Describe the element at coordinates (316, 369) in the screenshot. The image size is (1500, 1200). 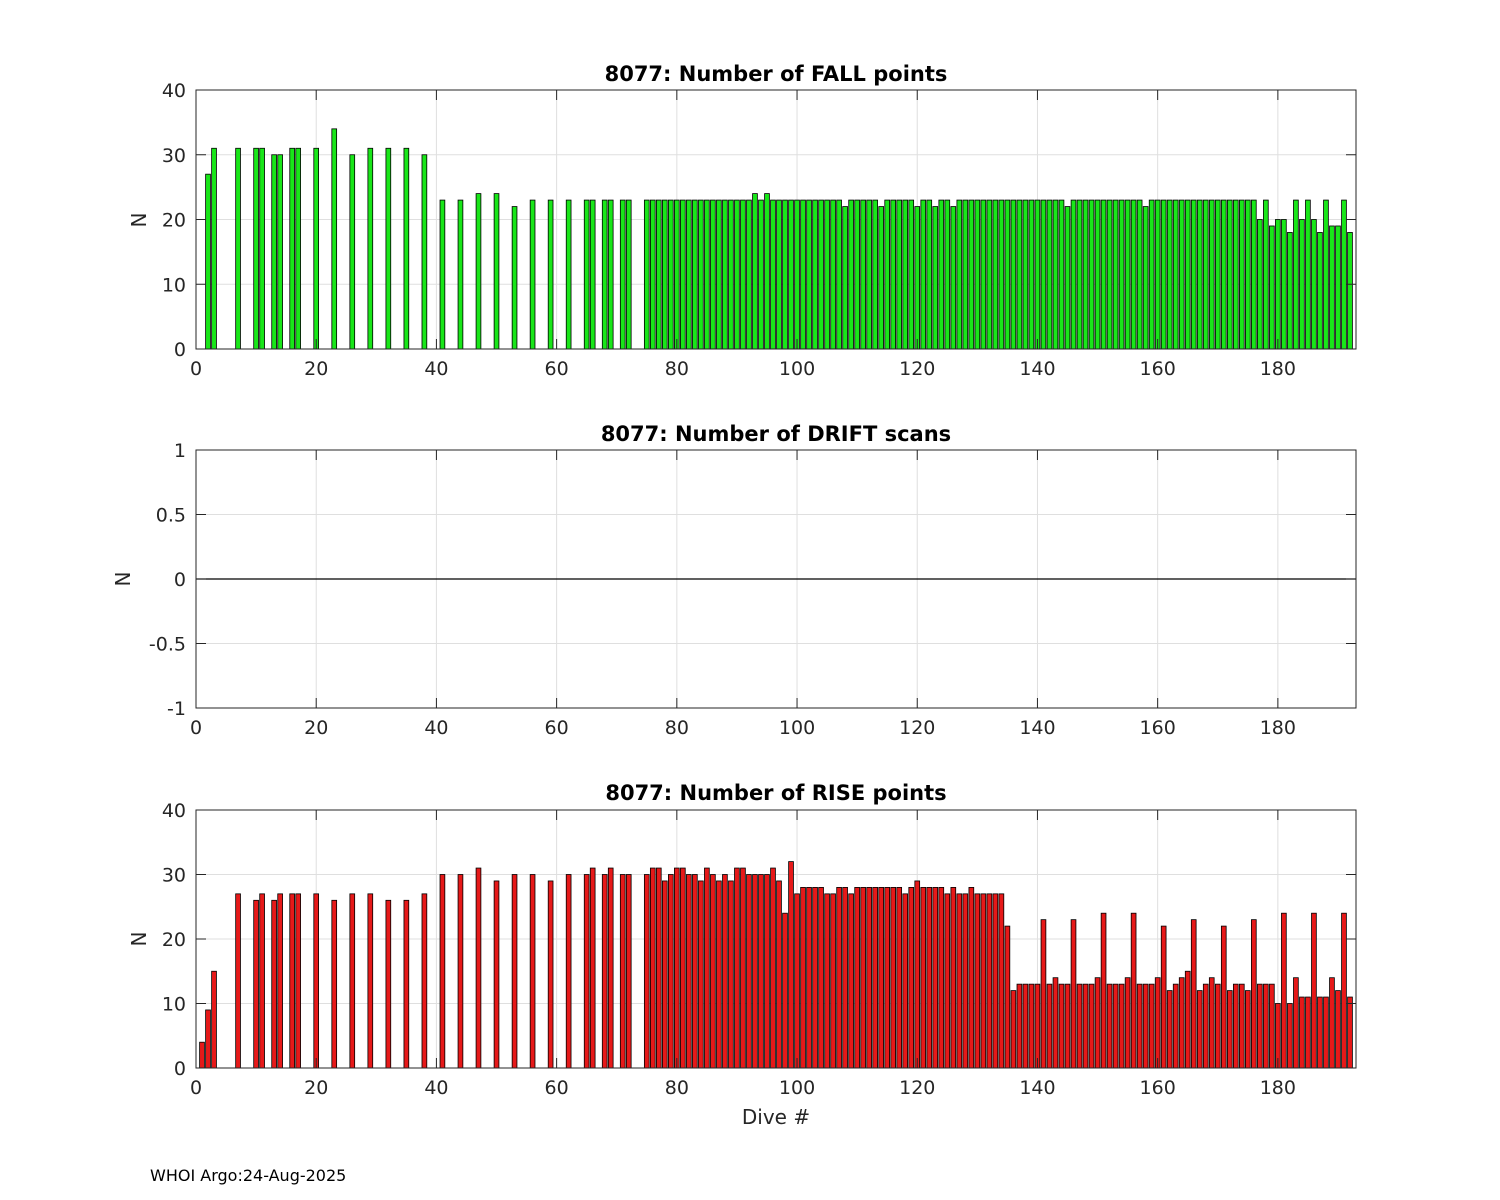
I see `fall-x-tick-label: 20` at that location.